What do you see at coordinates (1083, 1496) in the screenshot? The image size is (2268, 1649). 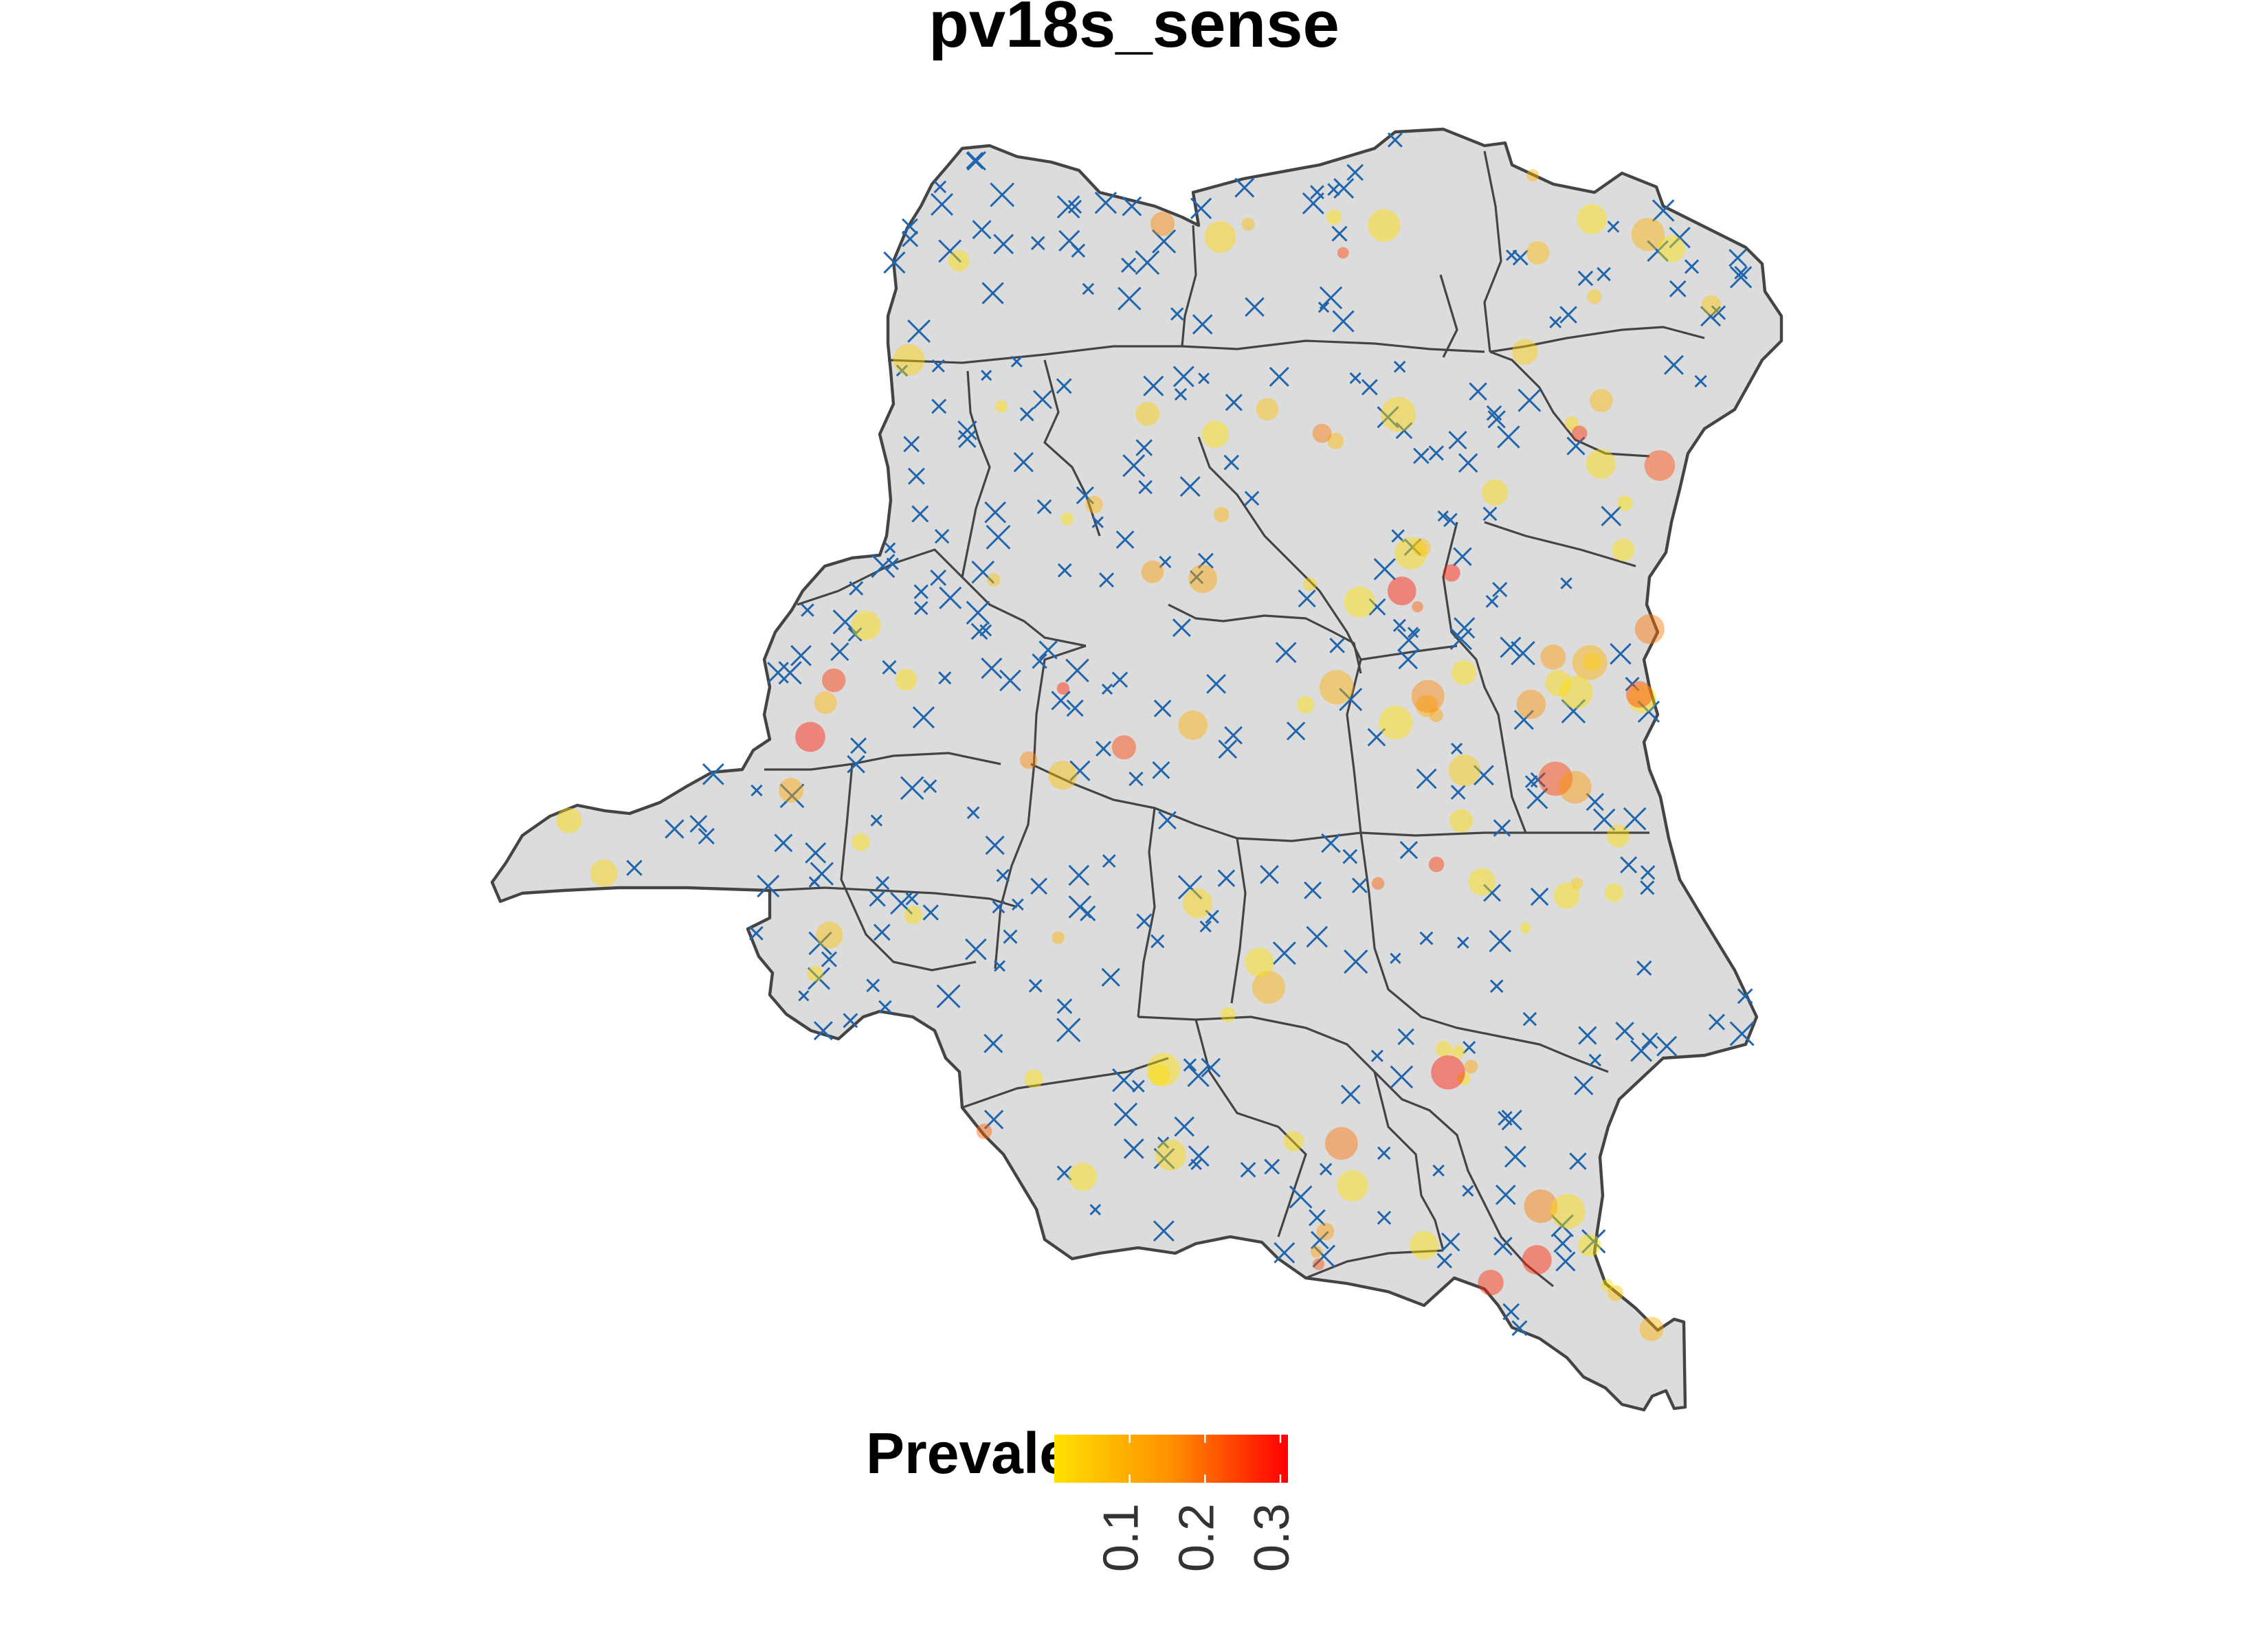 I see `legend: Prevalence 0.1 0.2 0.3` at bounding box center [1083, 1496].